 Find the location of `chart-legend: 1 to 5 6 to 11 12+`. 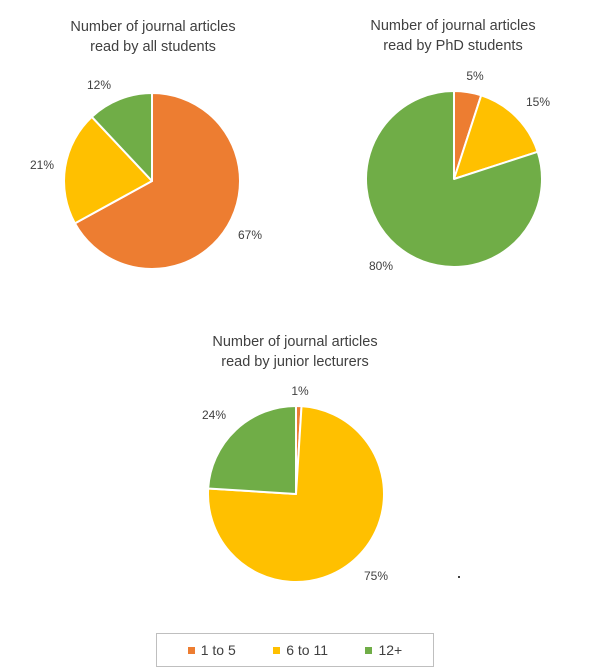

chart-legend: 1 to 5 6 to 11 12+ is located at coordinates (295, 650).